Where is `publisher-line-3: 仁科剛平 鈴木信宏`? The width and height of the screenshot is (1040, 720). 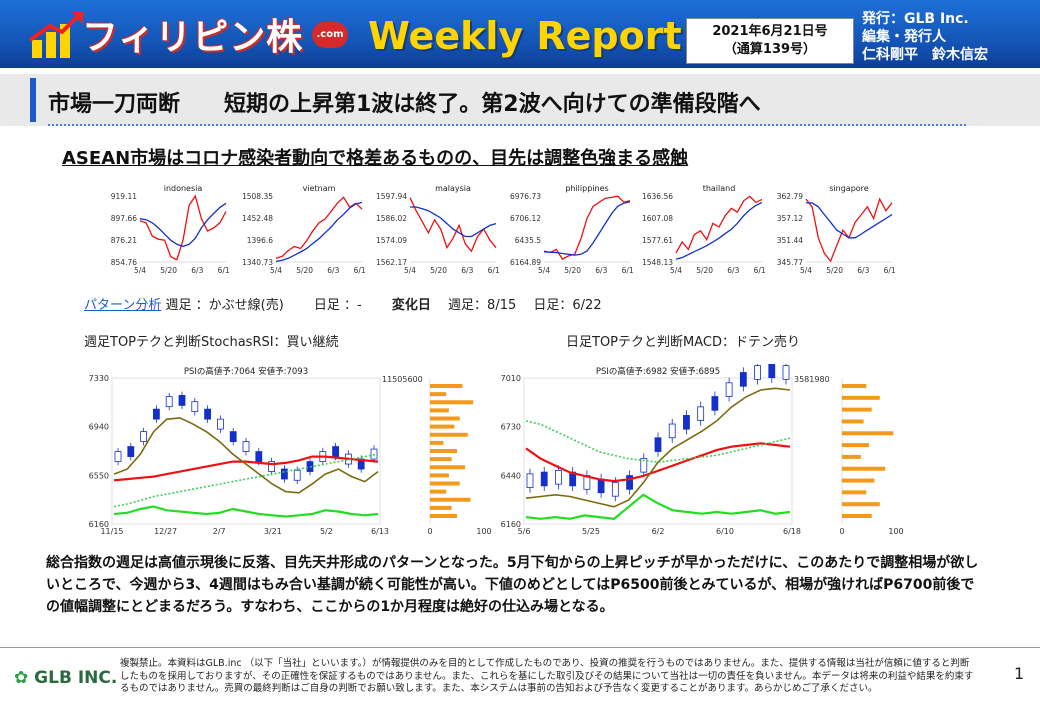 publisher-line-3: 仁科剛平 鈴木信宏 is located at coordinates (925, 55).